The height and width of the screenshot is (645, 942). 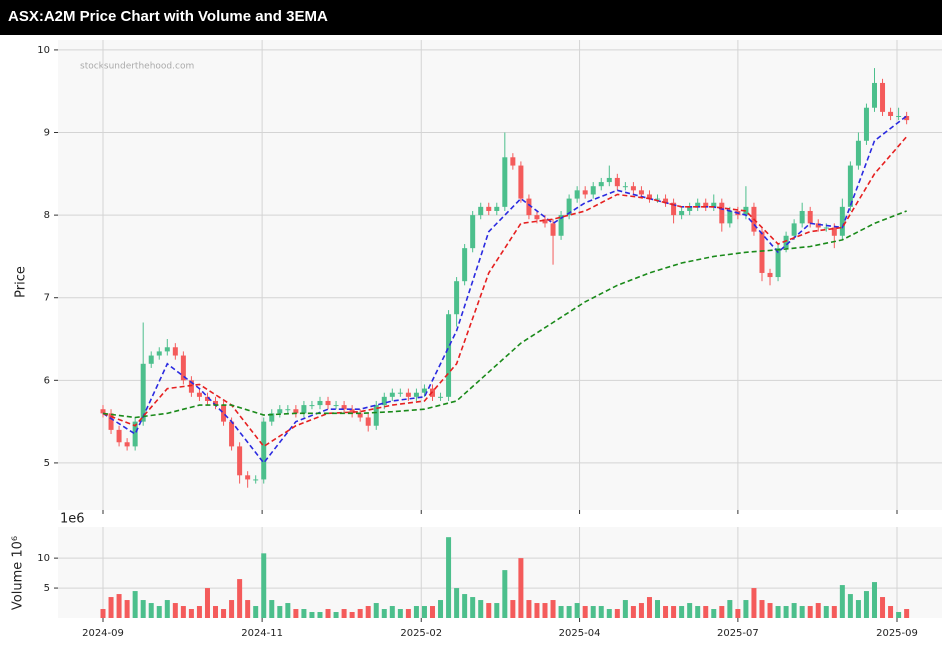 I want to click on y-tick-label: 8, so click(x=47, y=215).